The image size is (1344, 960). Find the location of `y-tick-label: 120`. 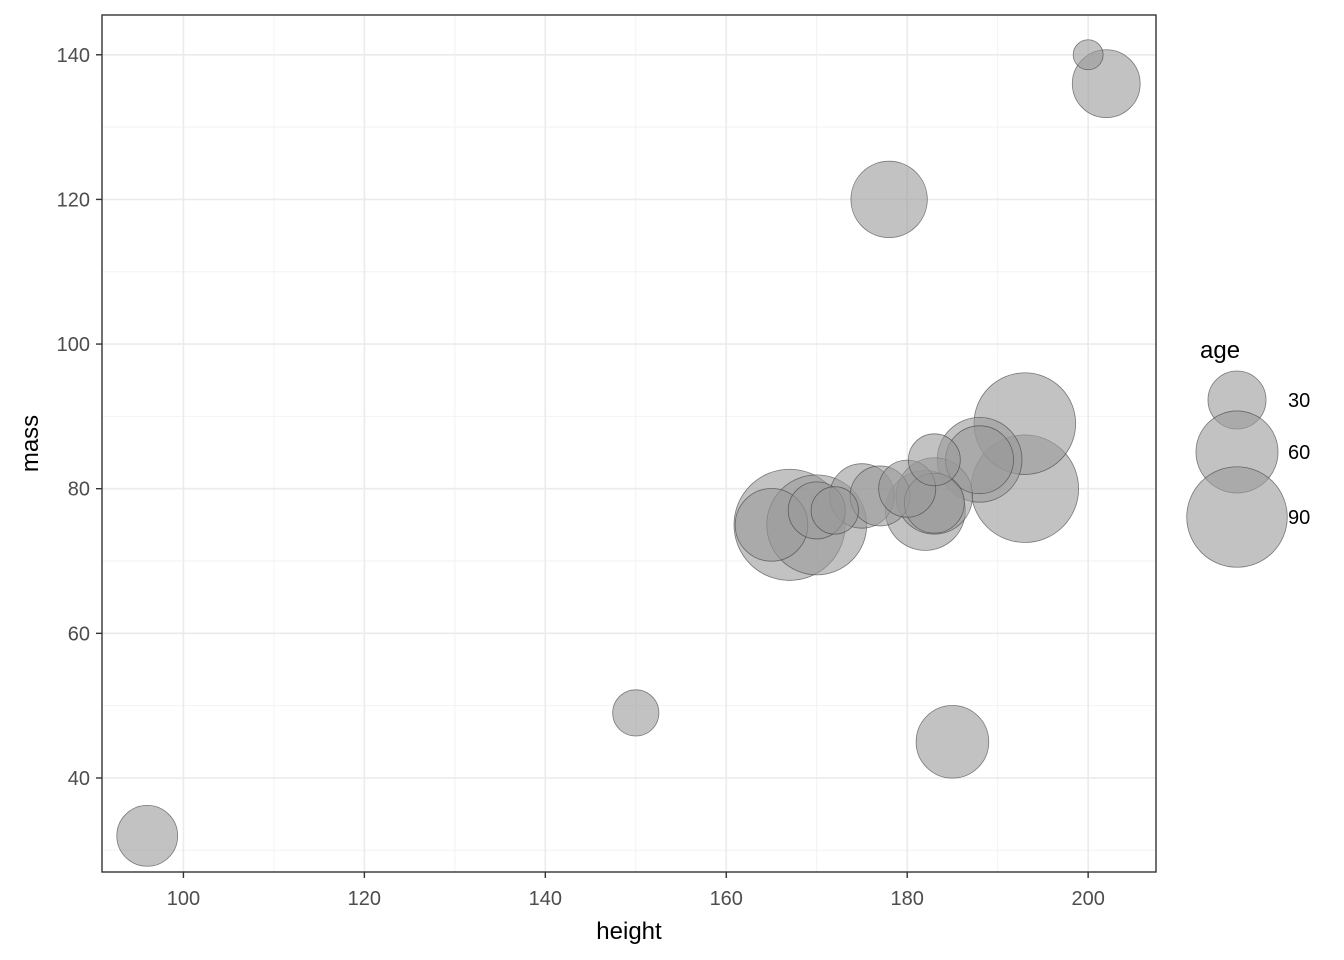

y-tick-label: 120 is located at coordinates (73, 200).